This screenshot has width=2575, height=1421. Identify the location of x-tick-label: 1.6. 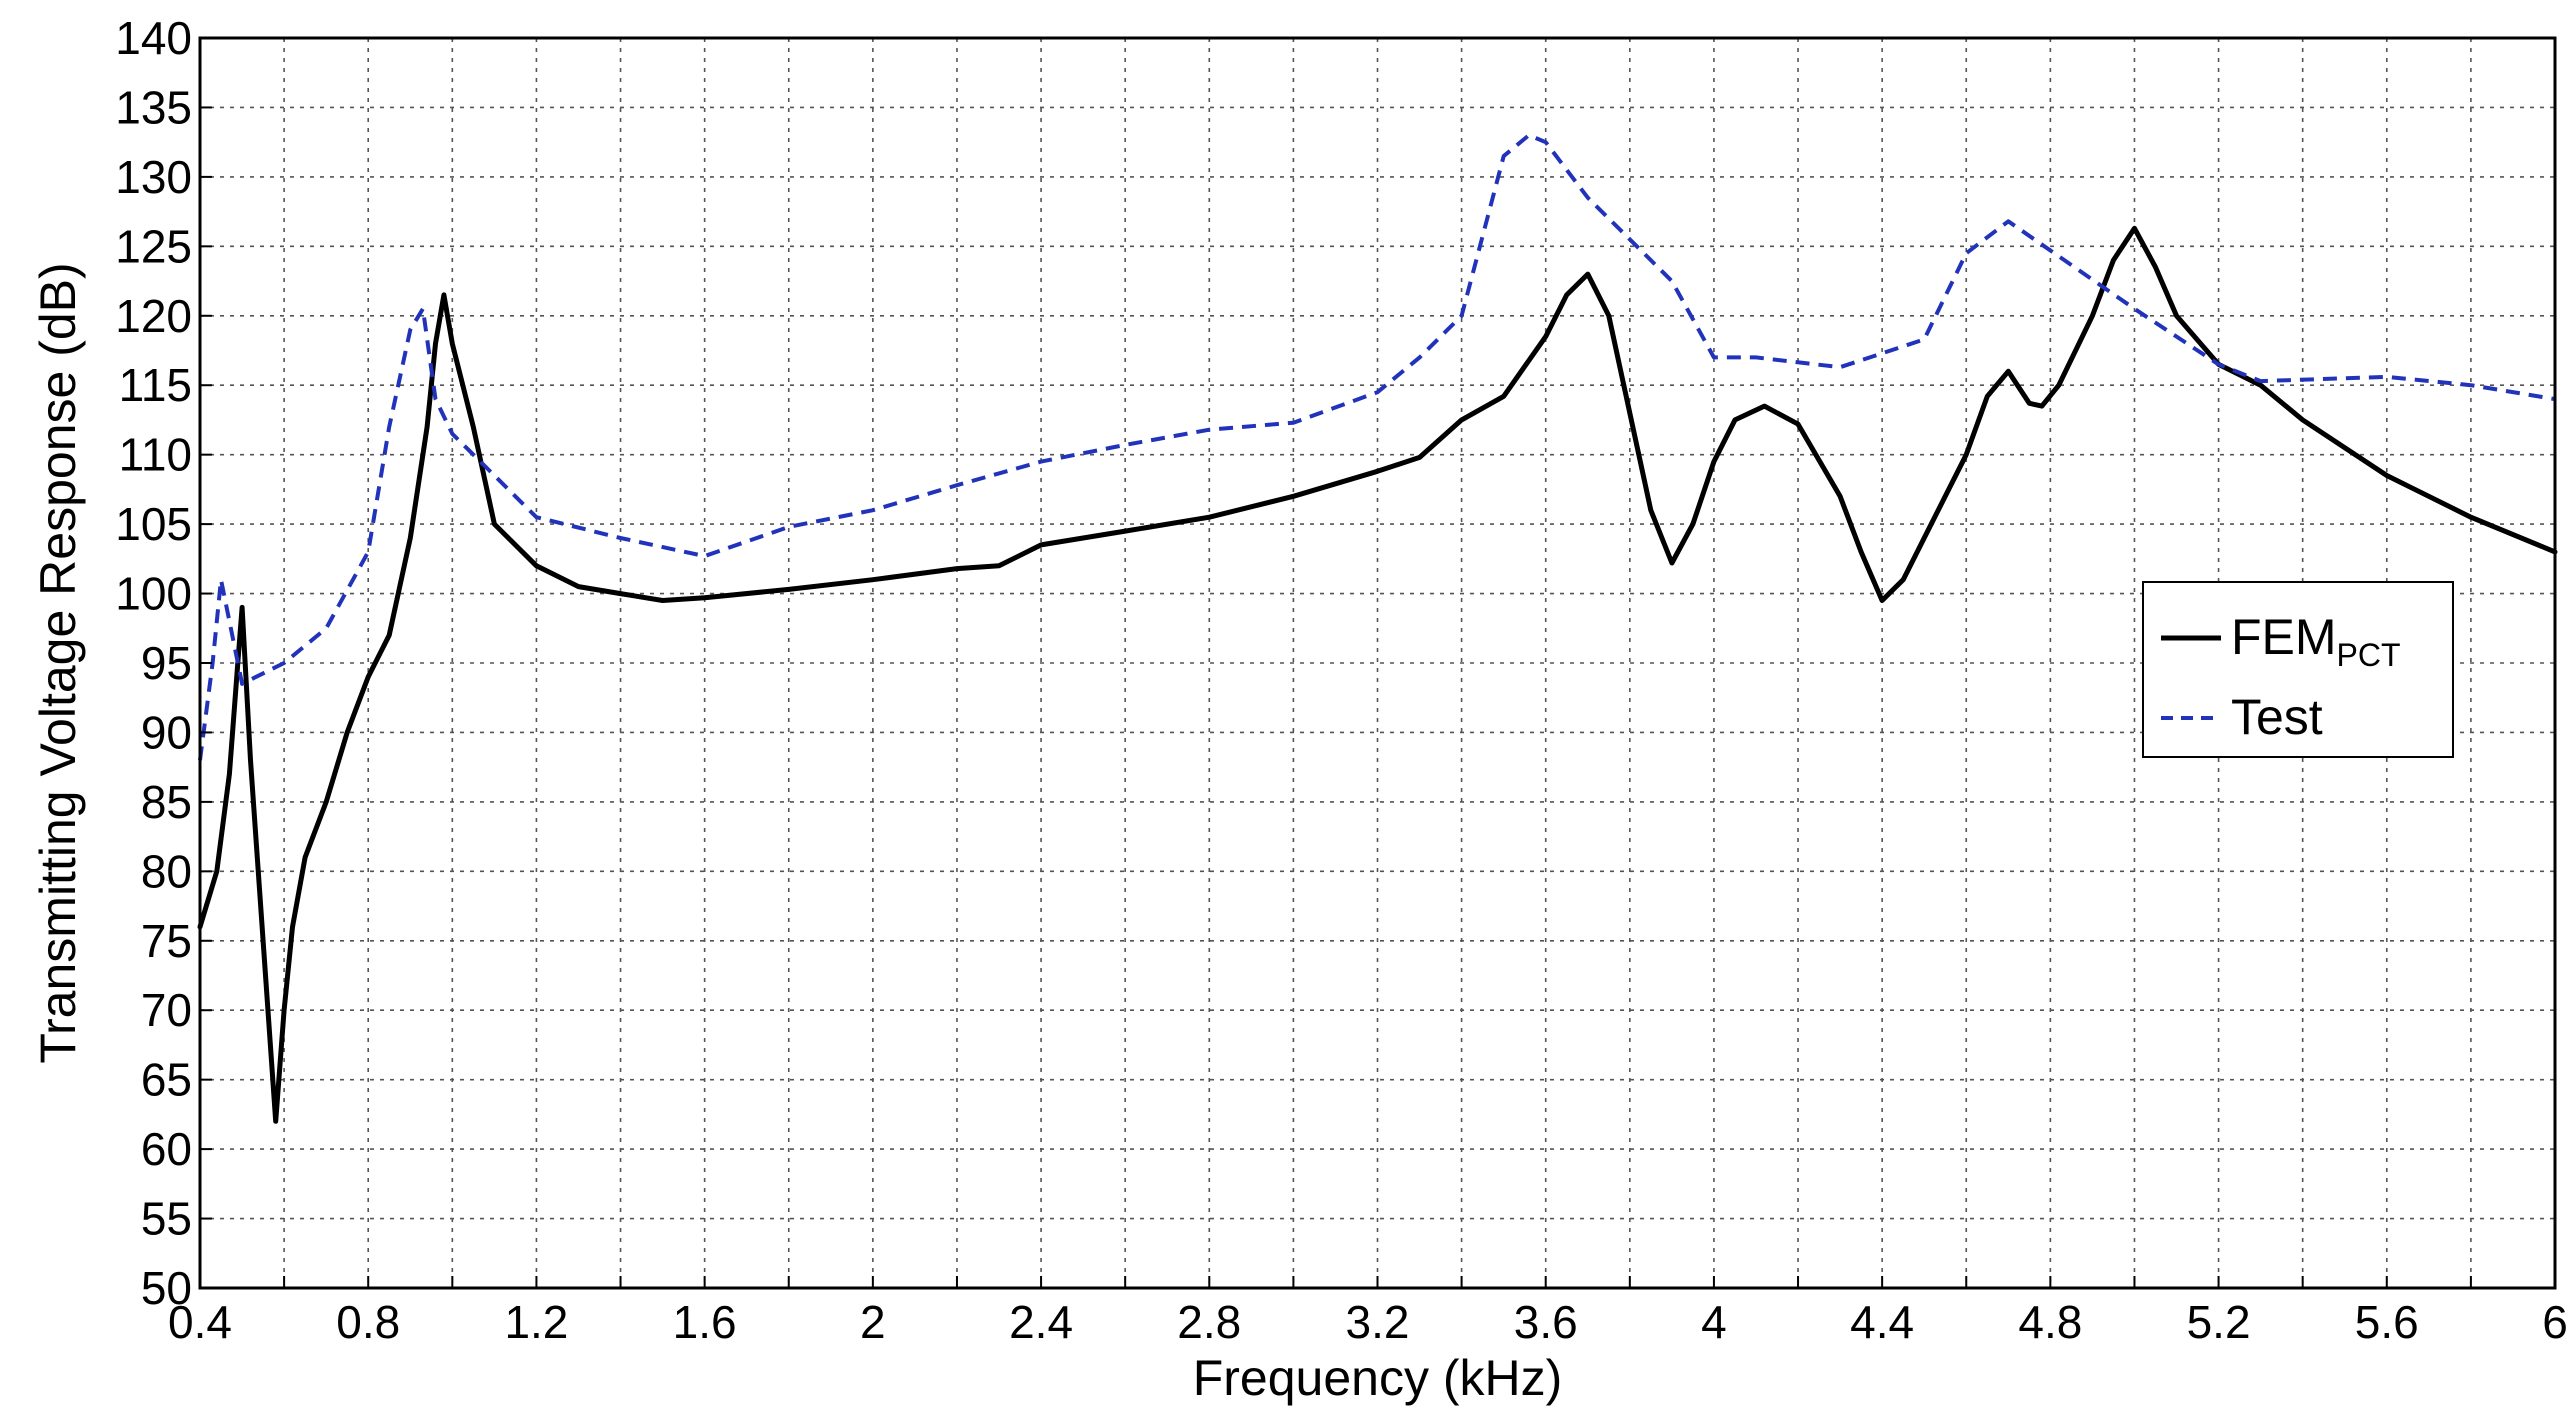
(705, 1322).